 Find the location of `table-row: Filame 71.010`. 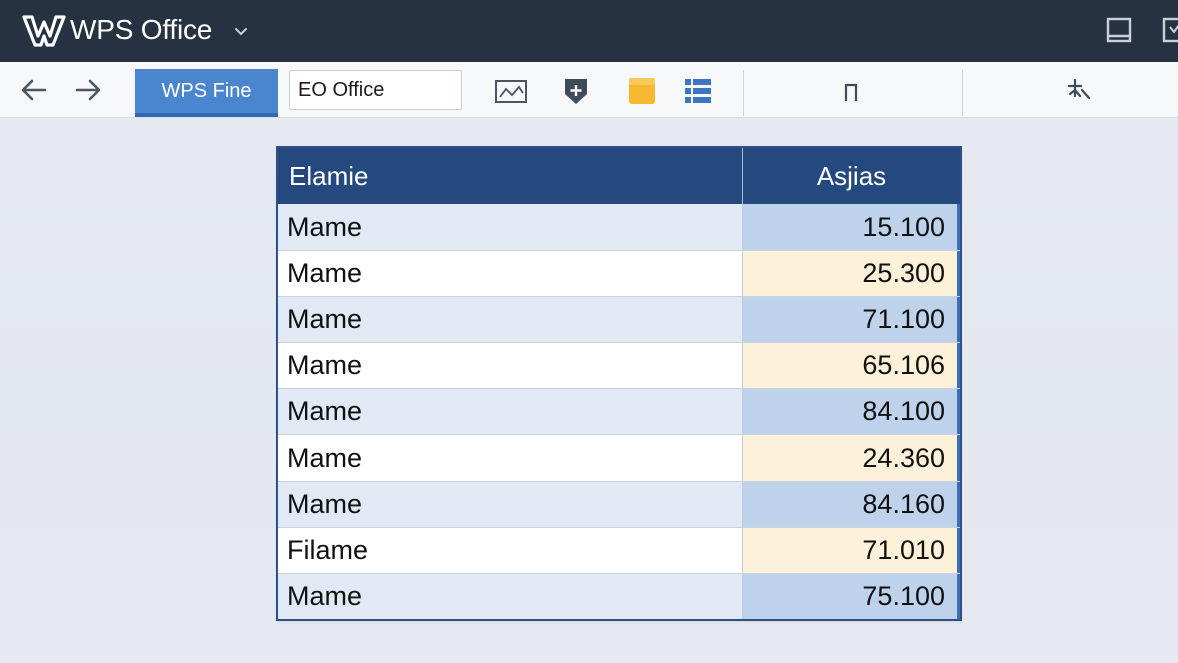

table-row: Filame 71.010 is located at coordinates (619, 549).